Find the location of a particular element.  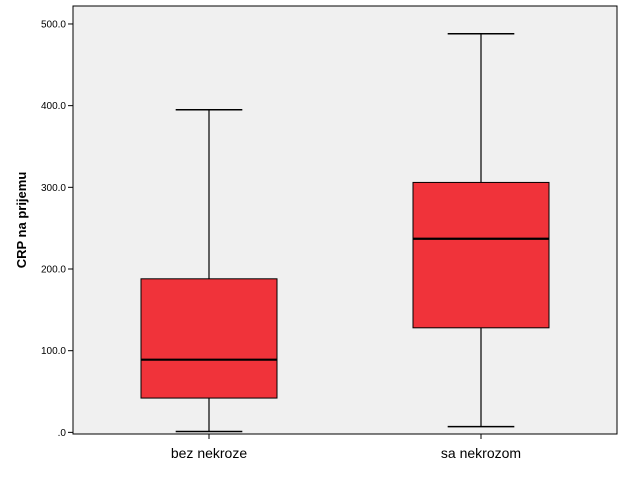

y-axis: .0 100.0 200.0 300.0 400.0 500.0 is located at coordinates (57, 229).